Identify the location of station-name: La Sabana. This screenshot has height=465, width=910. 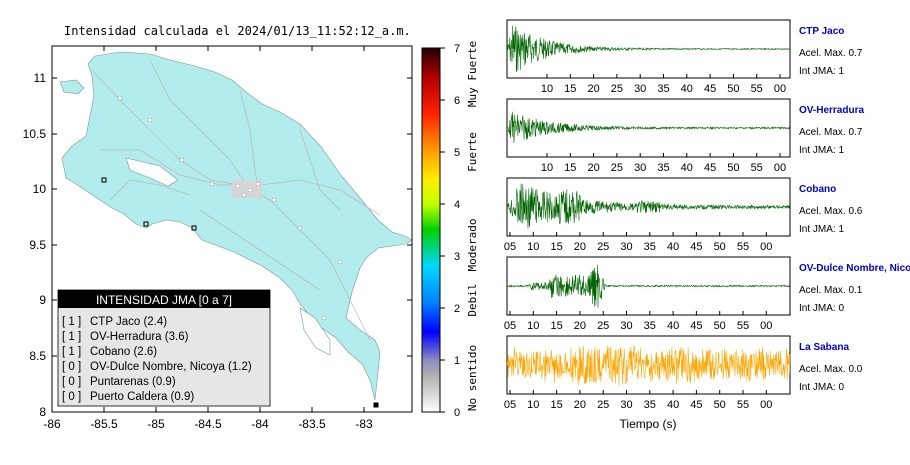
(824, 347).